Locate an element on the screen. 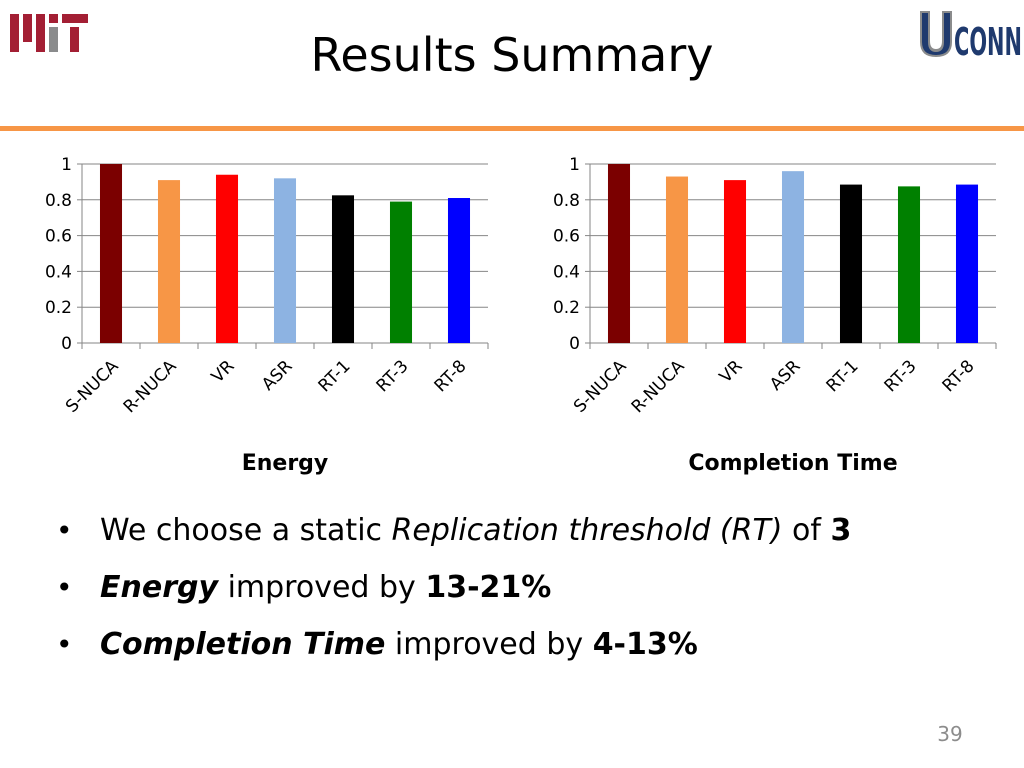  bullet-text-run: We choose a static is located at coordinates (246, 530).